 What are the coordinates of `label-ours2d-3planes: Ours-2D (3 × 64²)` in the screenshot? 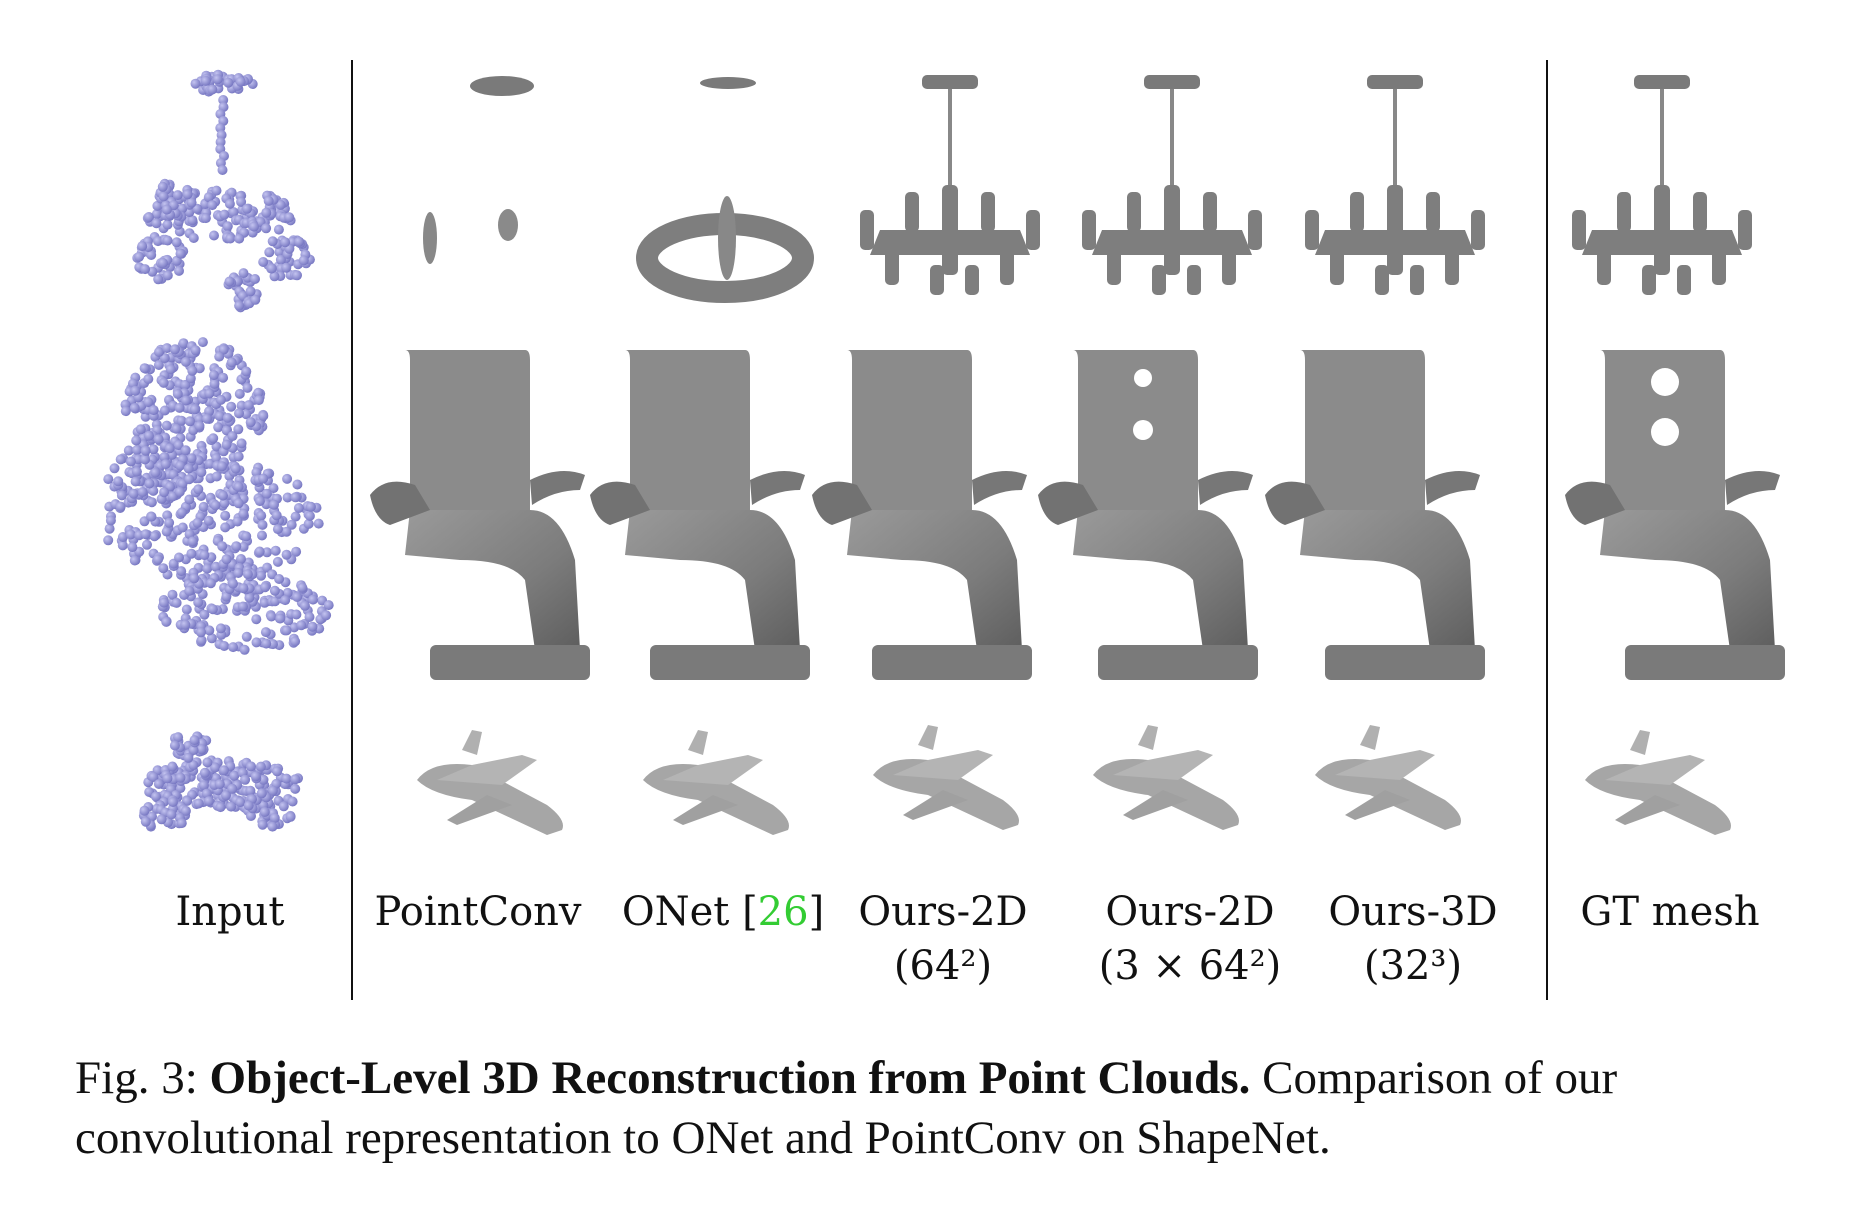 It's located at (1190, 939).